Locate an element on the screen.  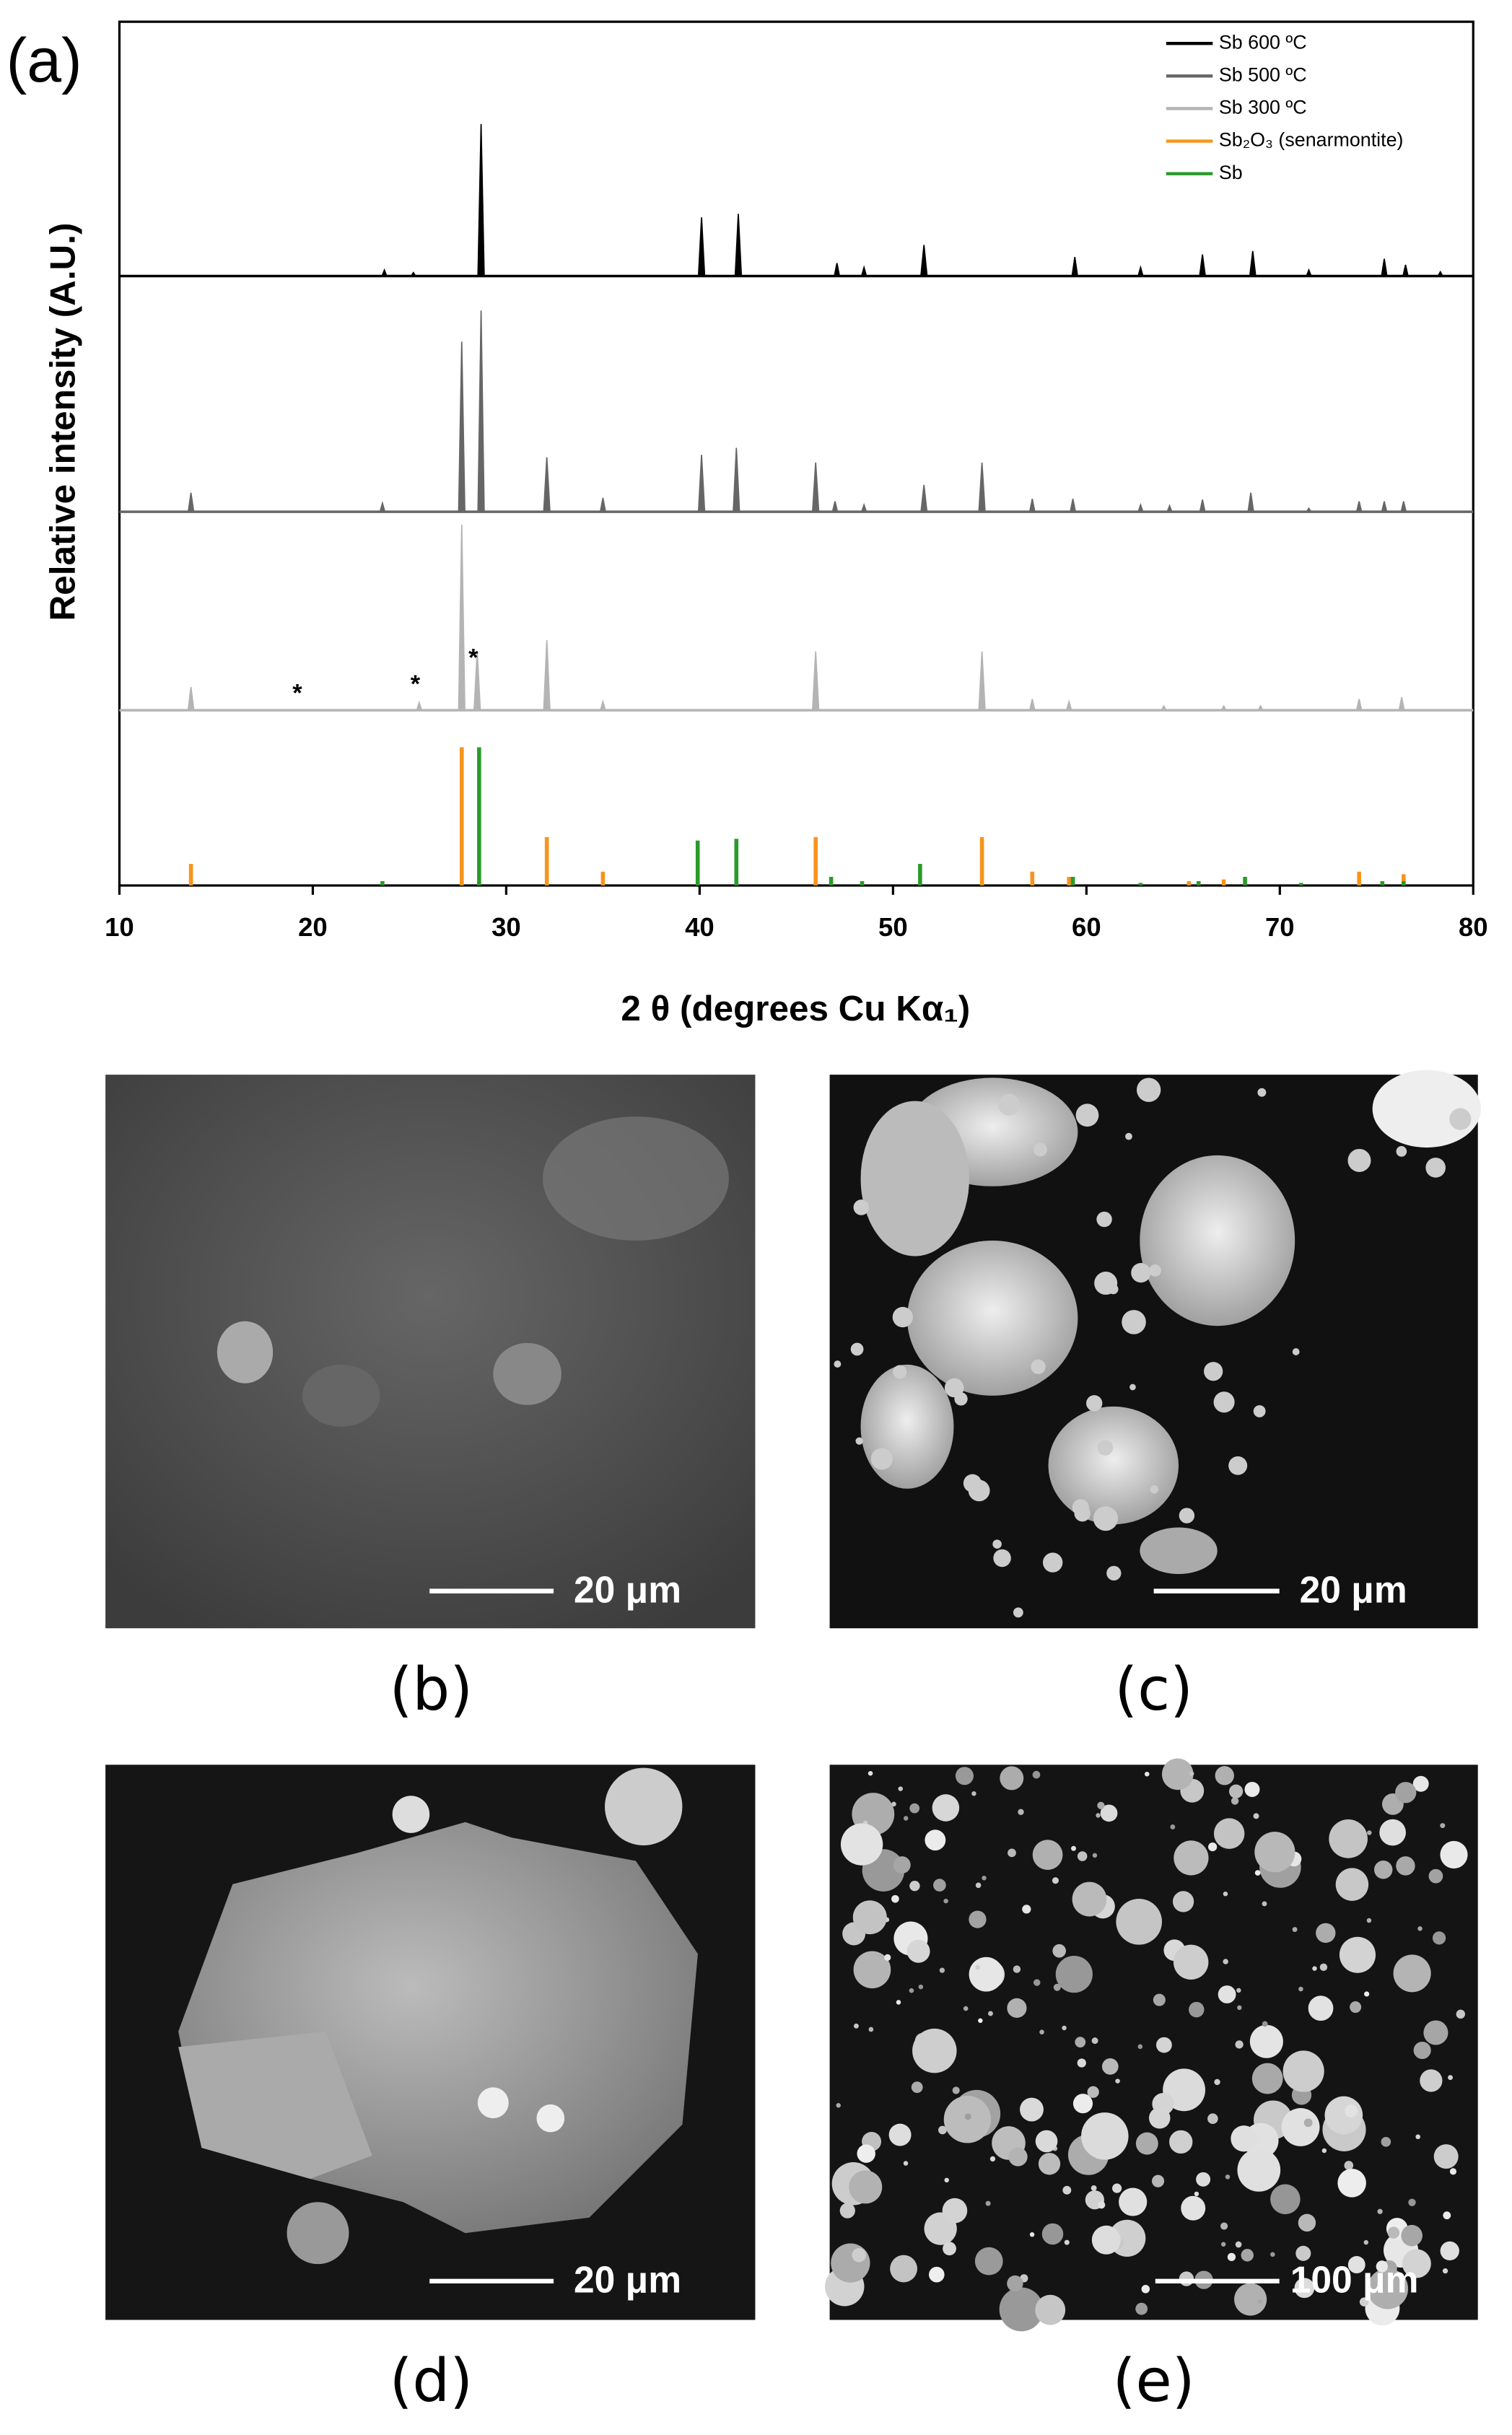
x-axis-label: 2 θ (degrees Cu Kα₁) is located at coordinates (795, 1008).